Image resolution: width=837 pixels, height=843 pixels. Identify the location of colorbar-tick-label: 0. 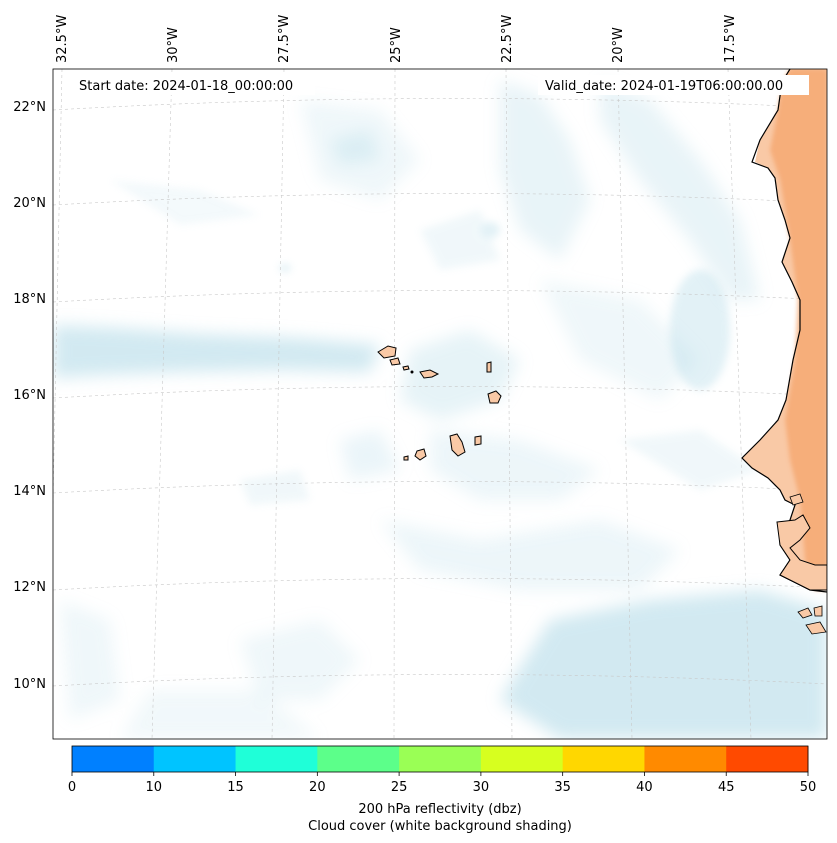
(72, 787).